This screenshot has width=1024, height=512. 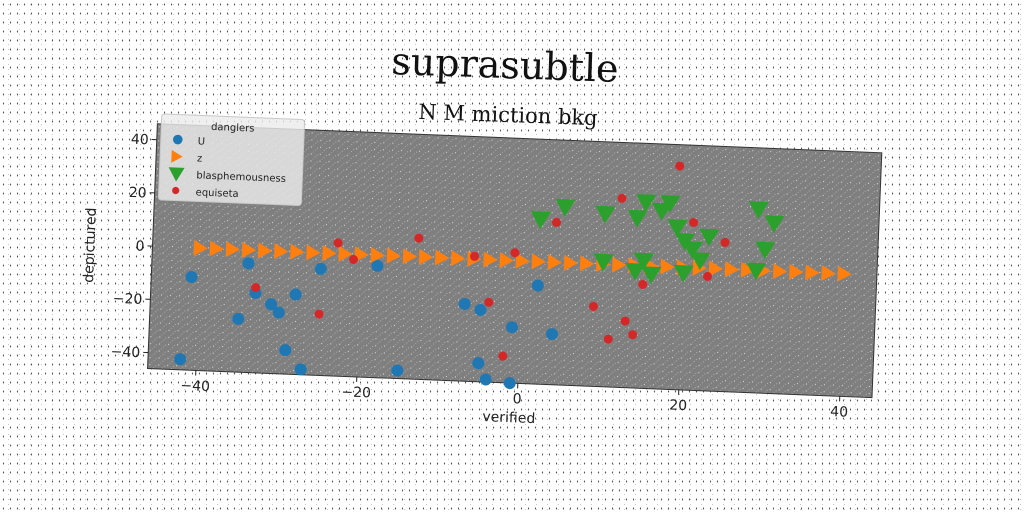 I want to click on y-tick-label: −20, so click(x=127, y=299).